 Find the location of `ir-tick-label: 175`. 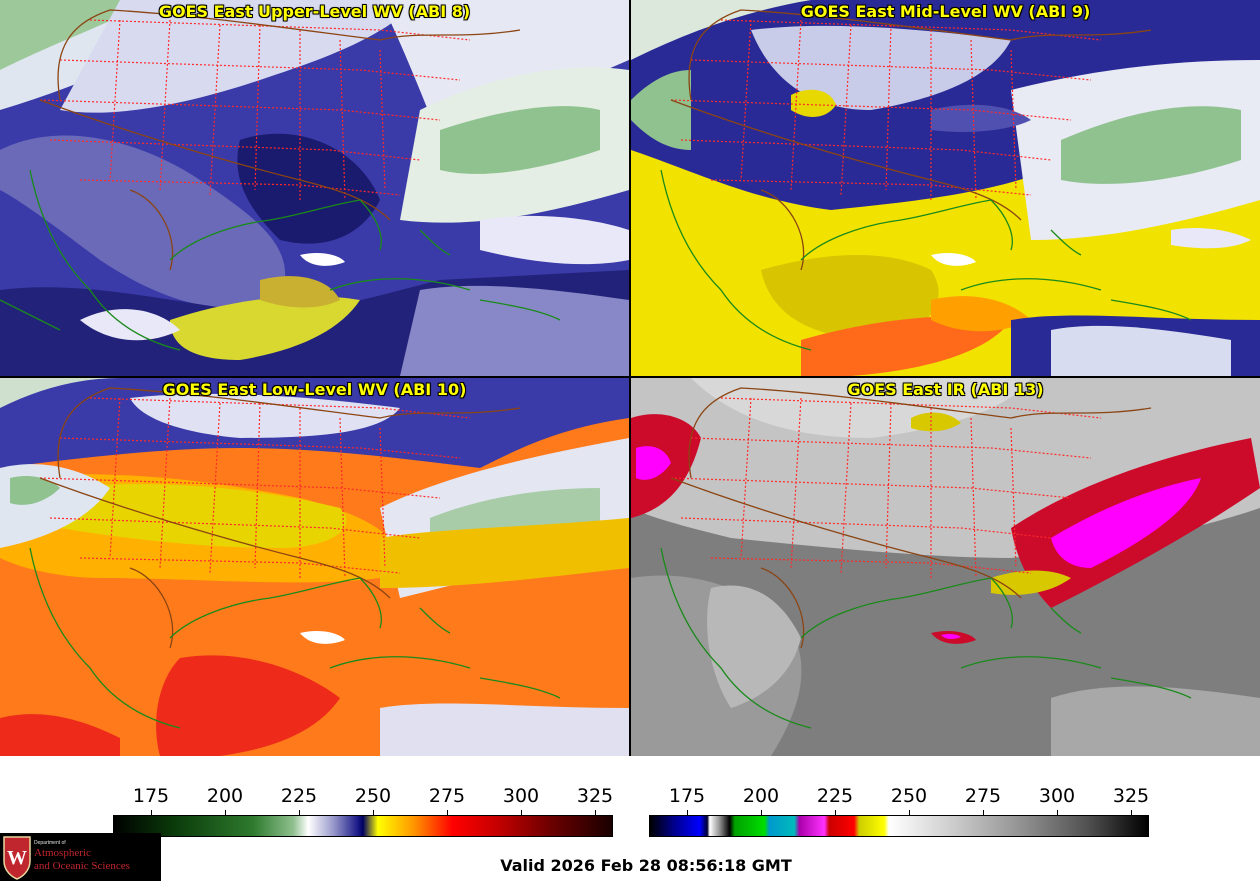

ir-tick-label: 175 is located at coordinates (687, 796).